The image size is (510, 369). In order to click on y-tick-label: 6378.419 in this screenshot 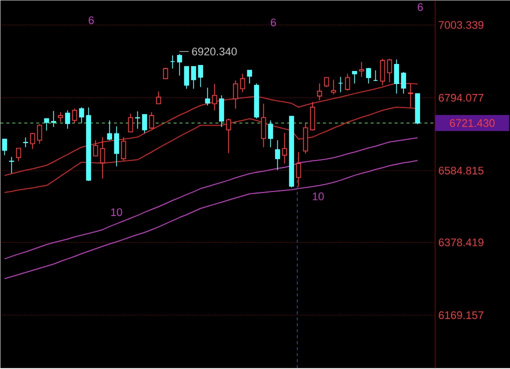, I will do `click(461, 242)`.